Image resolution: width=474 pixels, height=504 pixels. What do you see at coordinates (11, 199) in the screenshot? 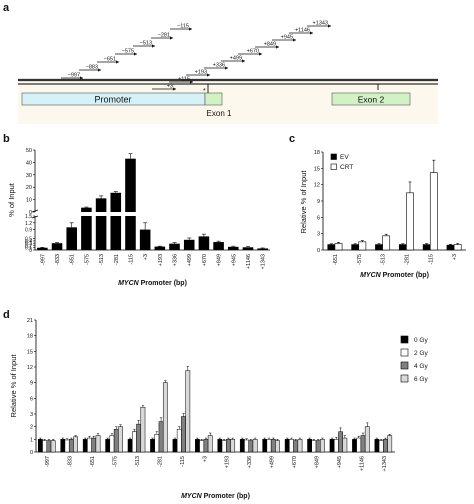
I see `y-axis-label: % of Input` at bounding box center [11, 199].